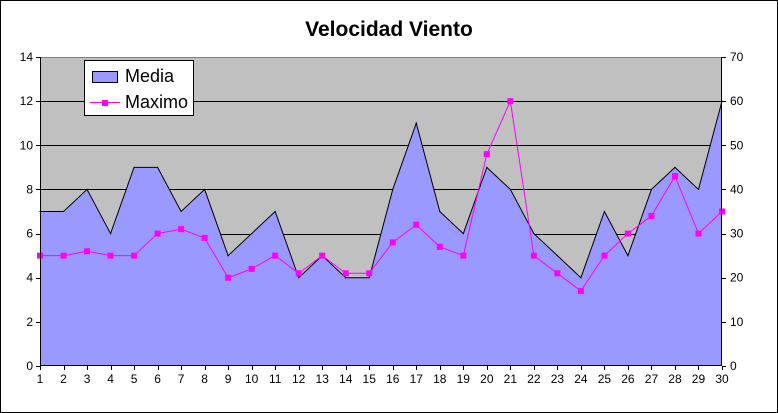 The height and width of the screenshot is (413, 778). Describe the element at coordinates (487, 379) in the screenshot. I see `x-tick-label: 20` at that location.